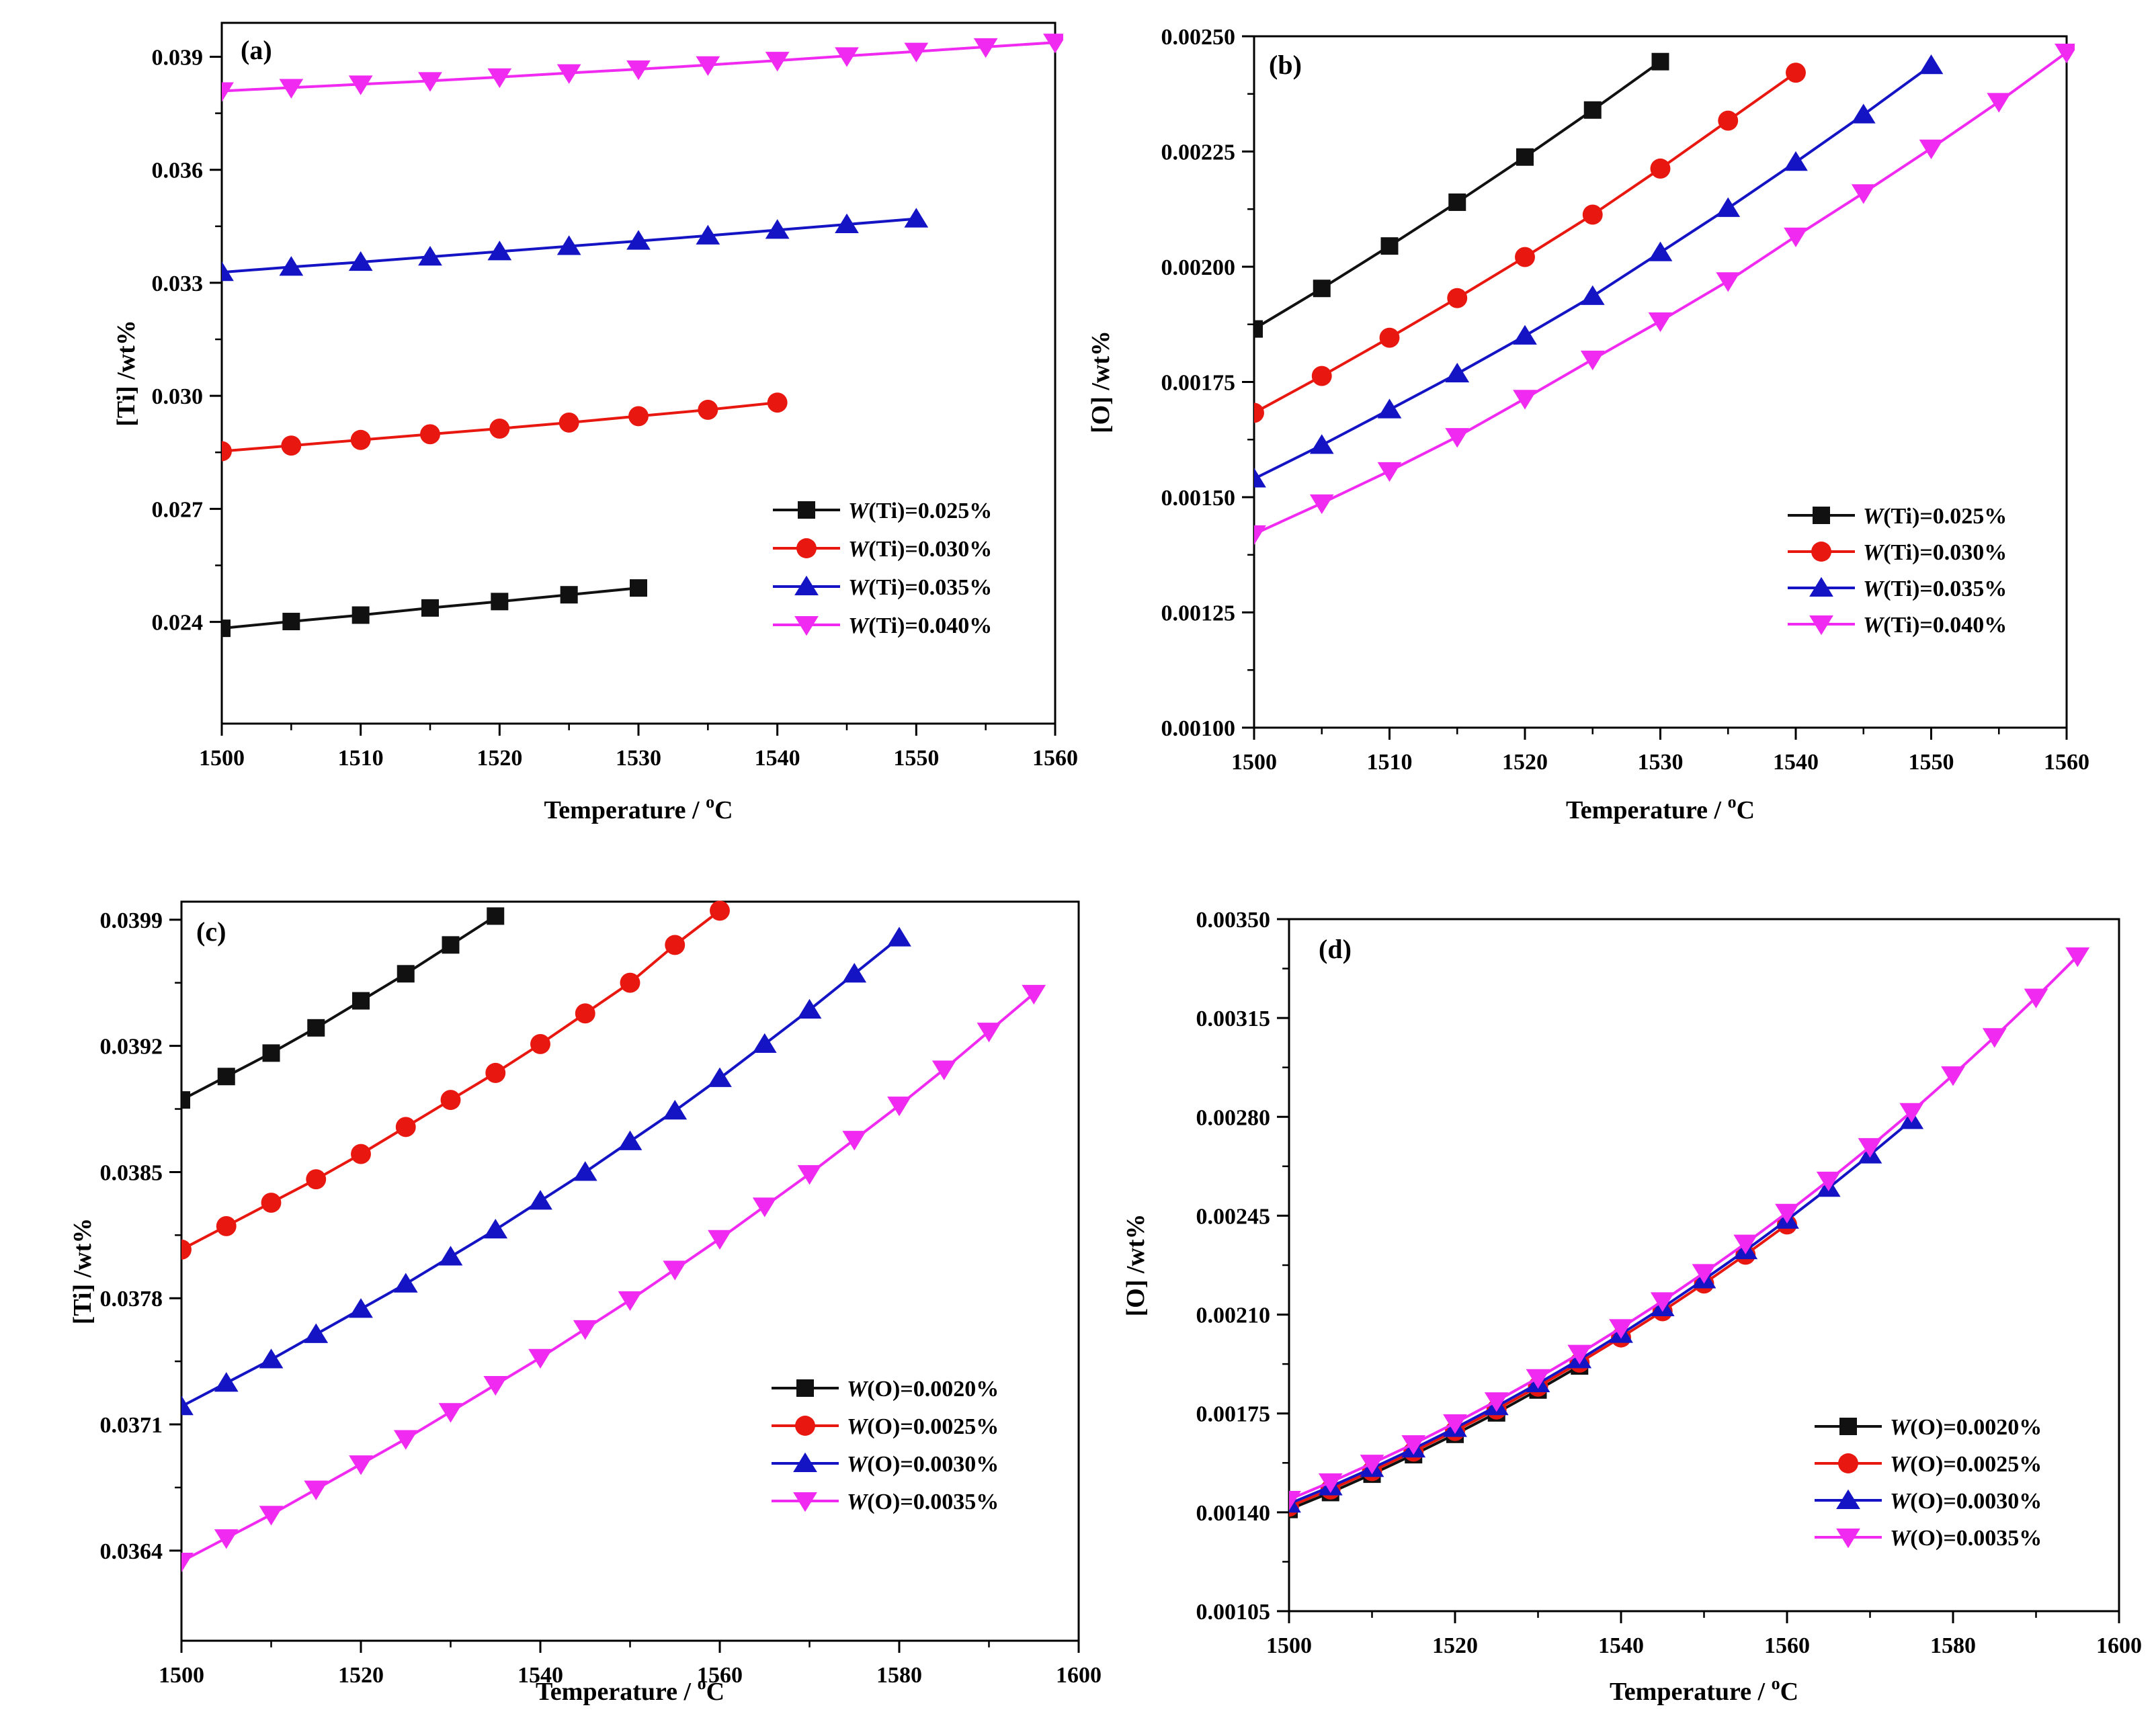 Image resolution: width=2156 pixels, height=1718 pixels. Describe the element at coordinates (131, 1299) in the screenshot. I see `y-tick-label: 0.0378` at that location.